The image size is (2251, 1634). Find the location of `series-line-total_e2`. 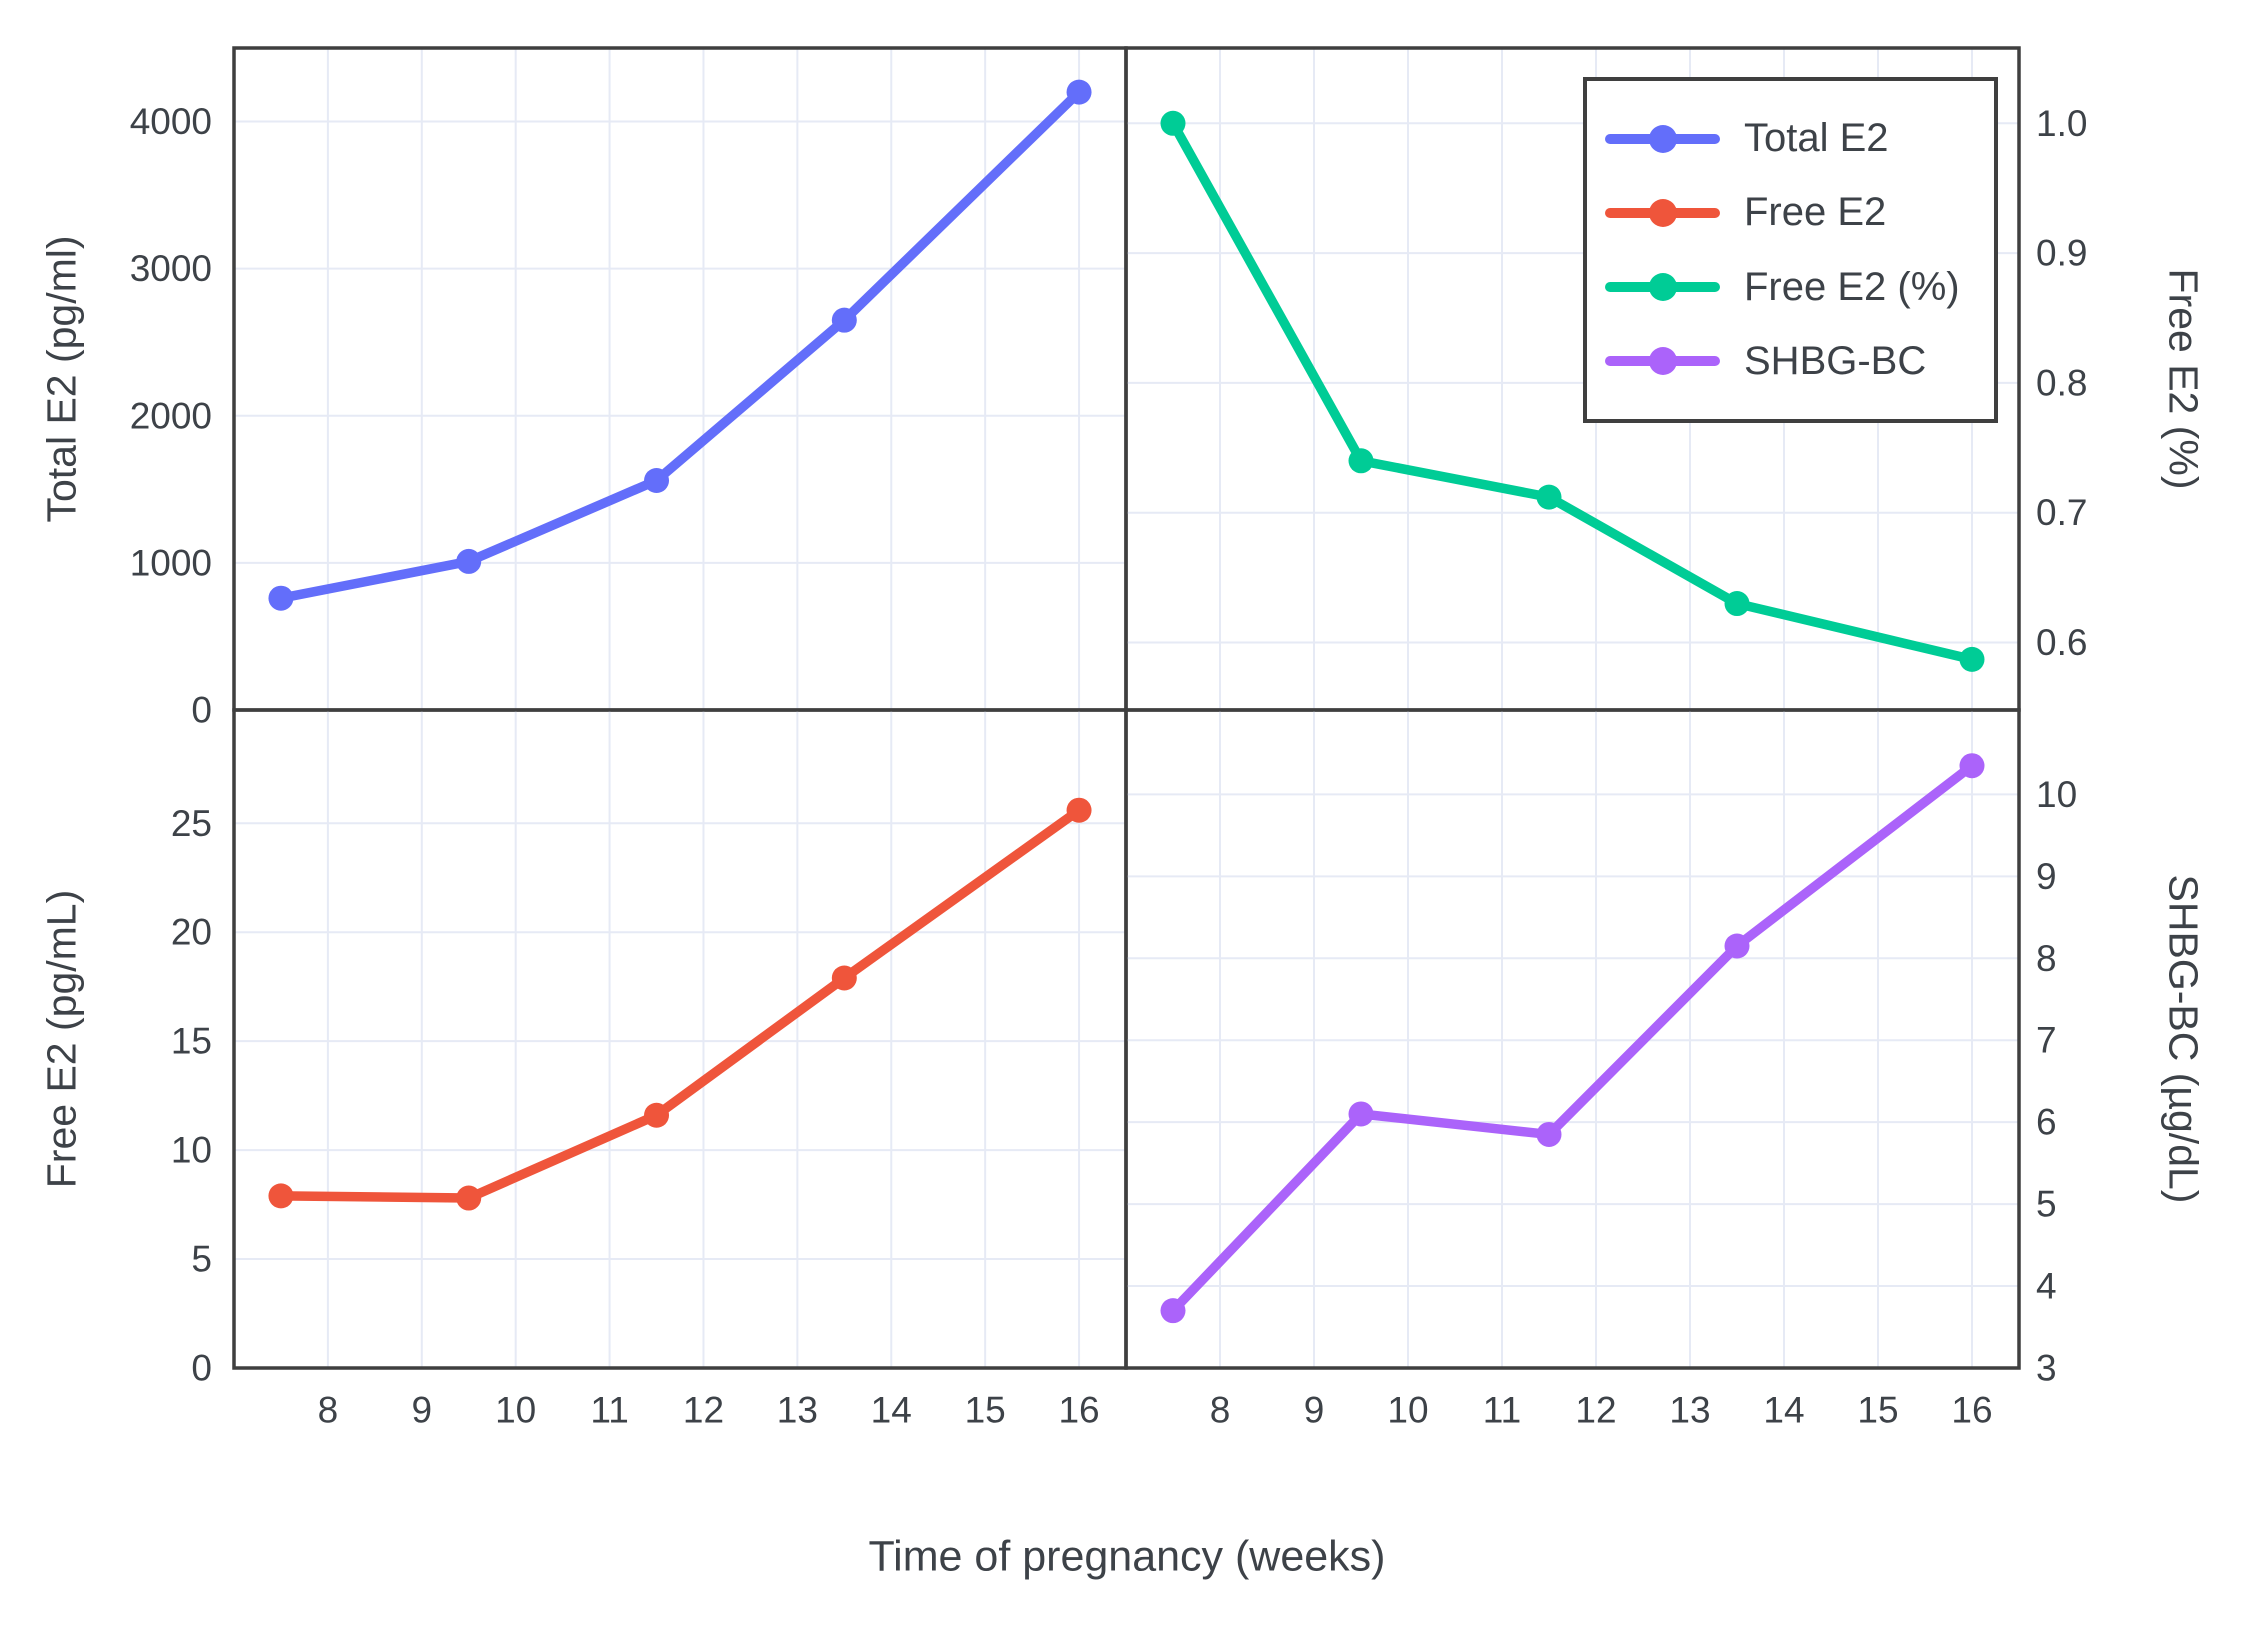

series-line-total_e2 is located at coordinates (680, 345).